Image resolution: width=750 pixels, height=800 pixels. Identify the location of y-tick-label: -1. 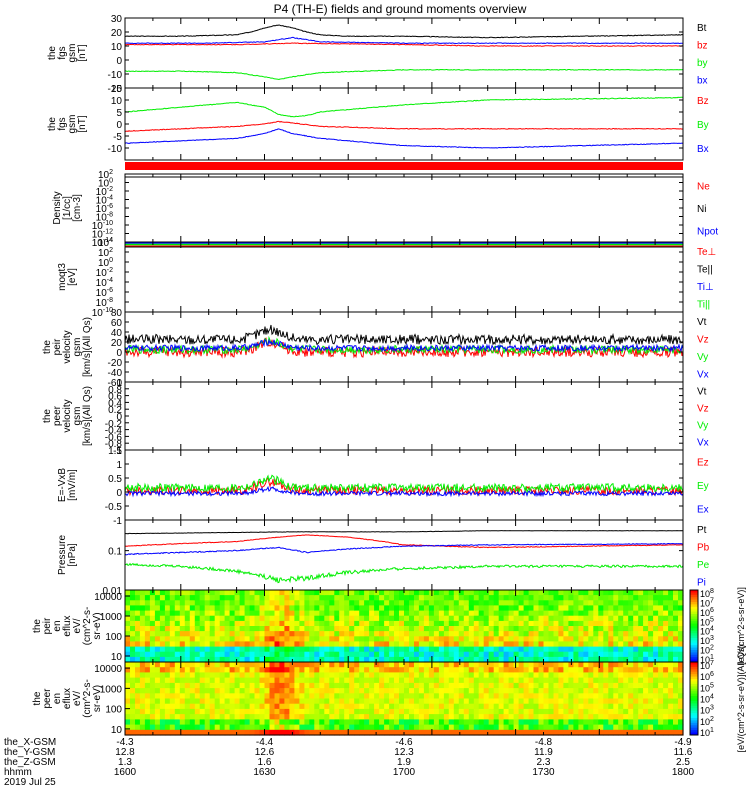
(117, 451).